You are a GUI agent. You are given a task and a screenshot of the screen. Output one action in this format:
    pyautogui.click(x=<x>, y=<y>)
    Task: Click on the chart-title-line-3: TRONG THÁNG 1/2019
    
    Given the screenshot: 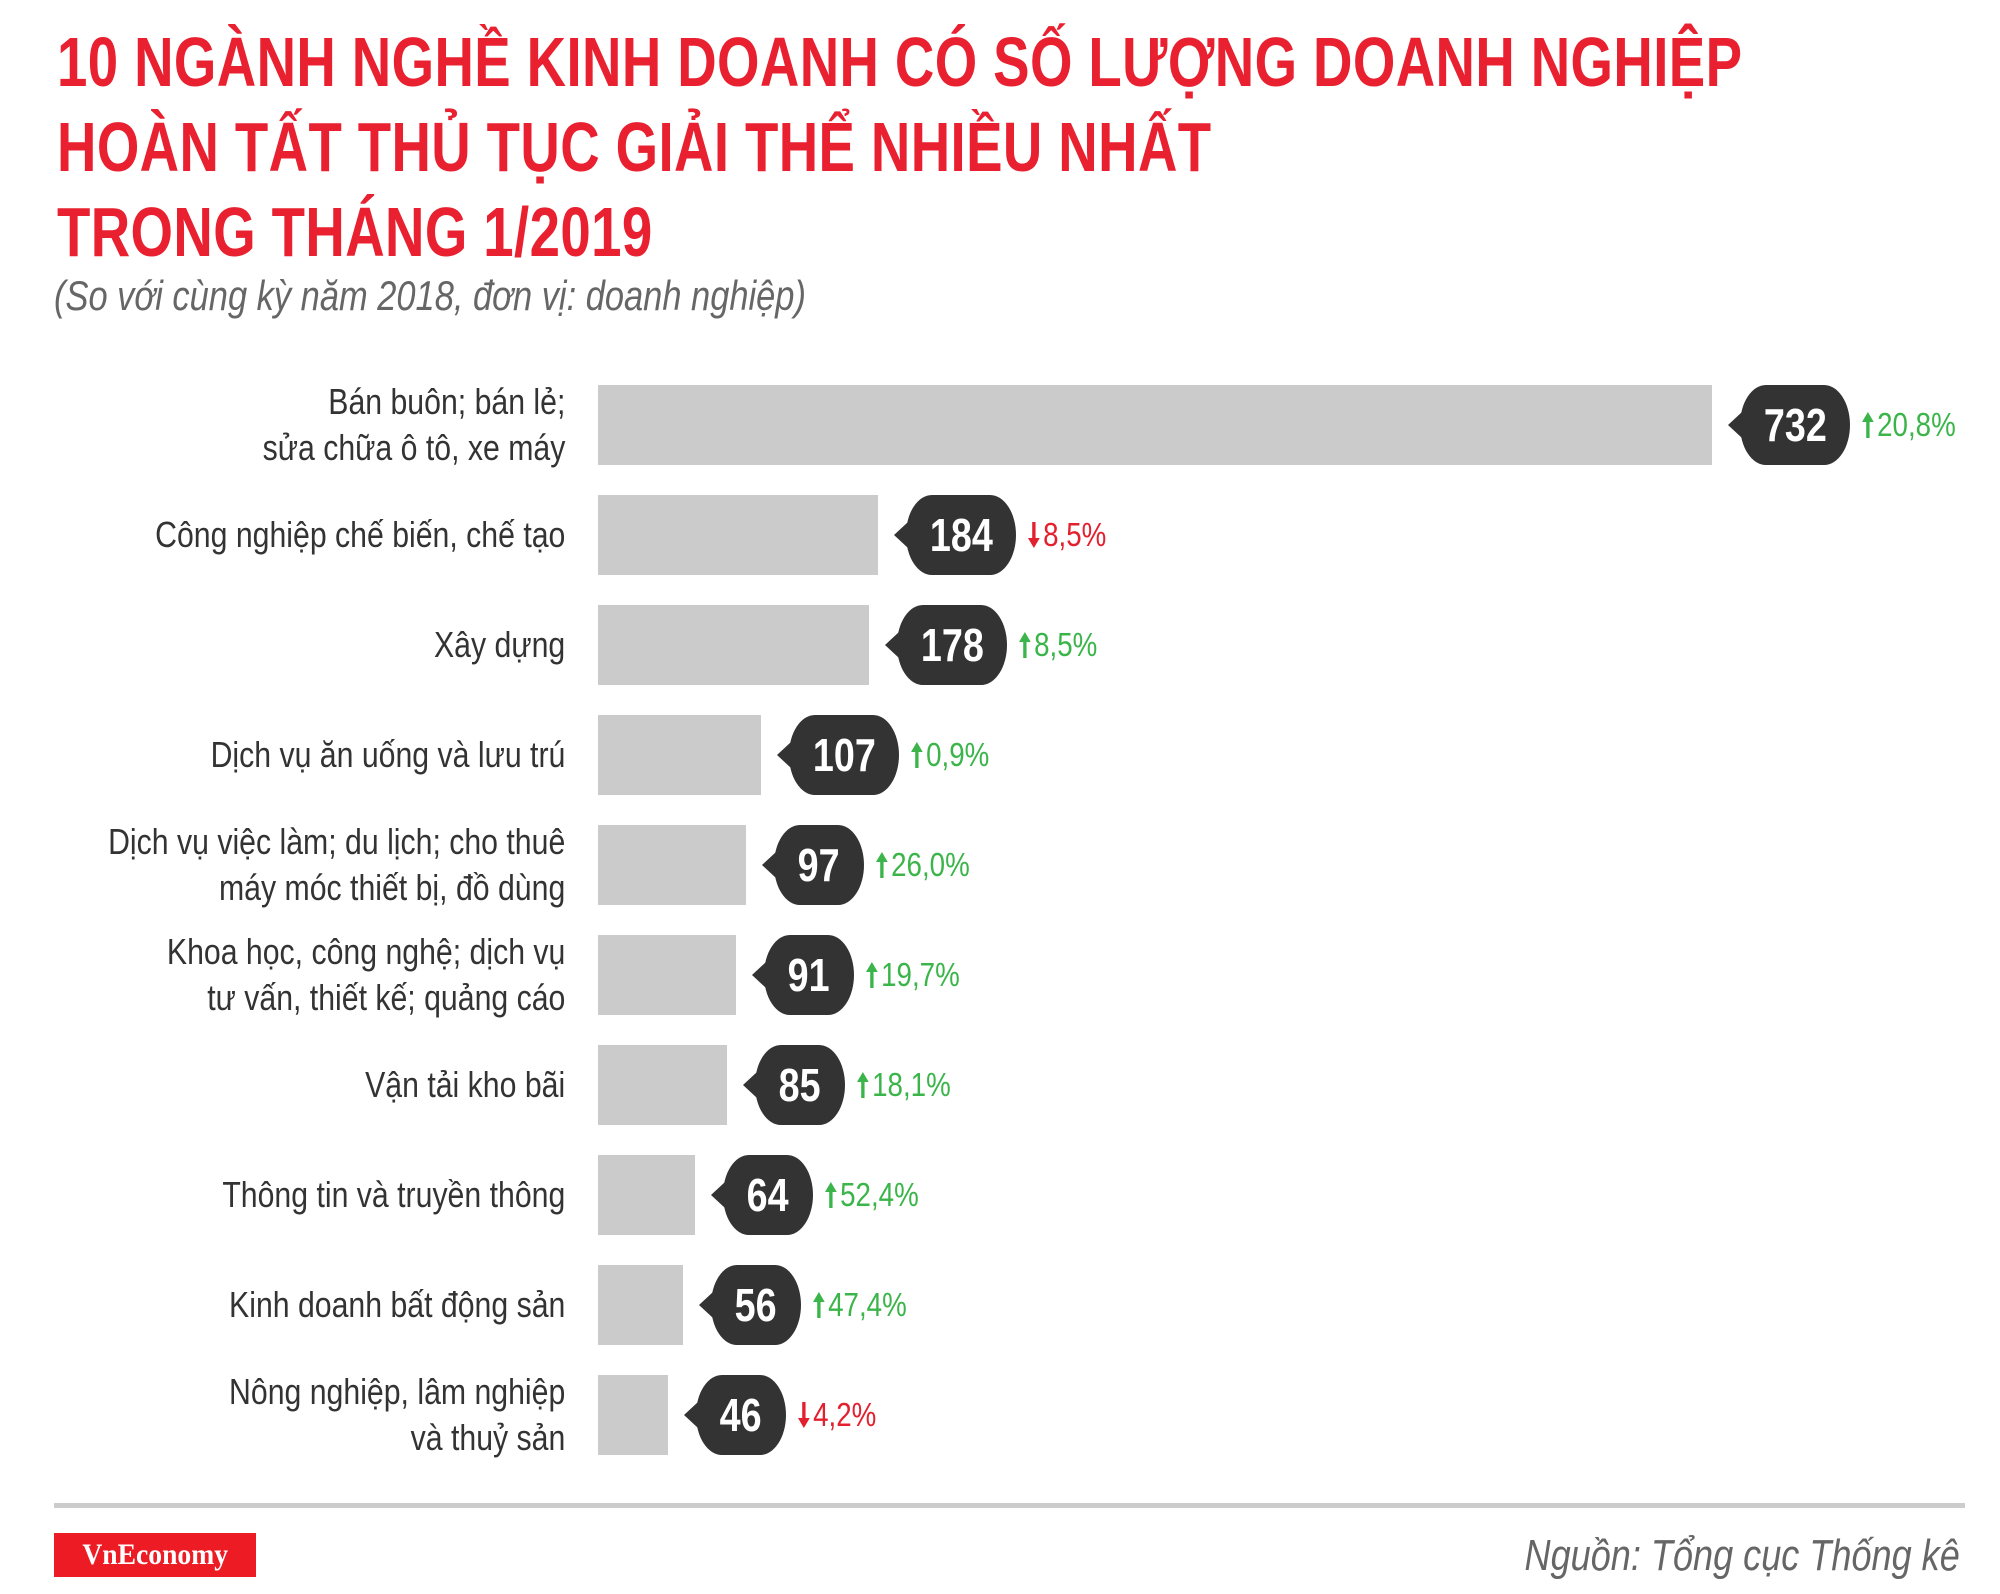 What is the action you would take?
    pyautogui.click(x=355, y=232)
    